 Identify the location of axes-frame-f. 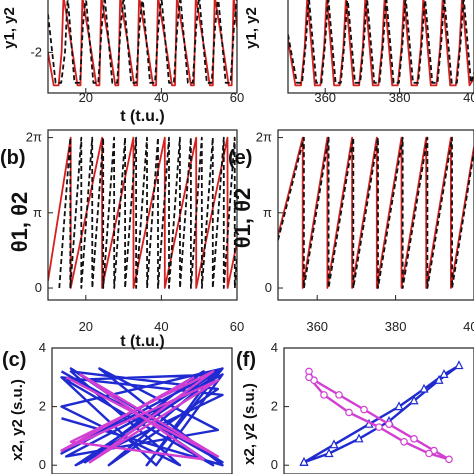
(378, 410).